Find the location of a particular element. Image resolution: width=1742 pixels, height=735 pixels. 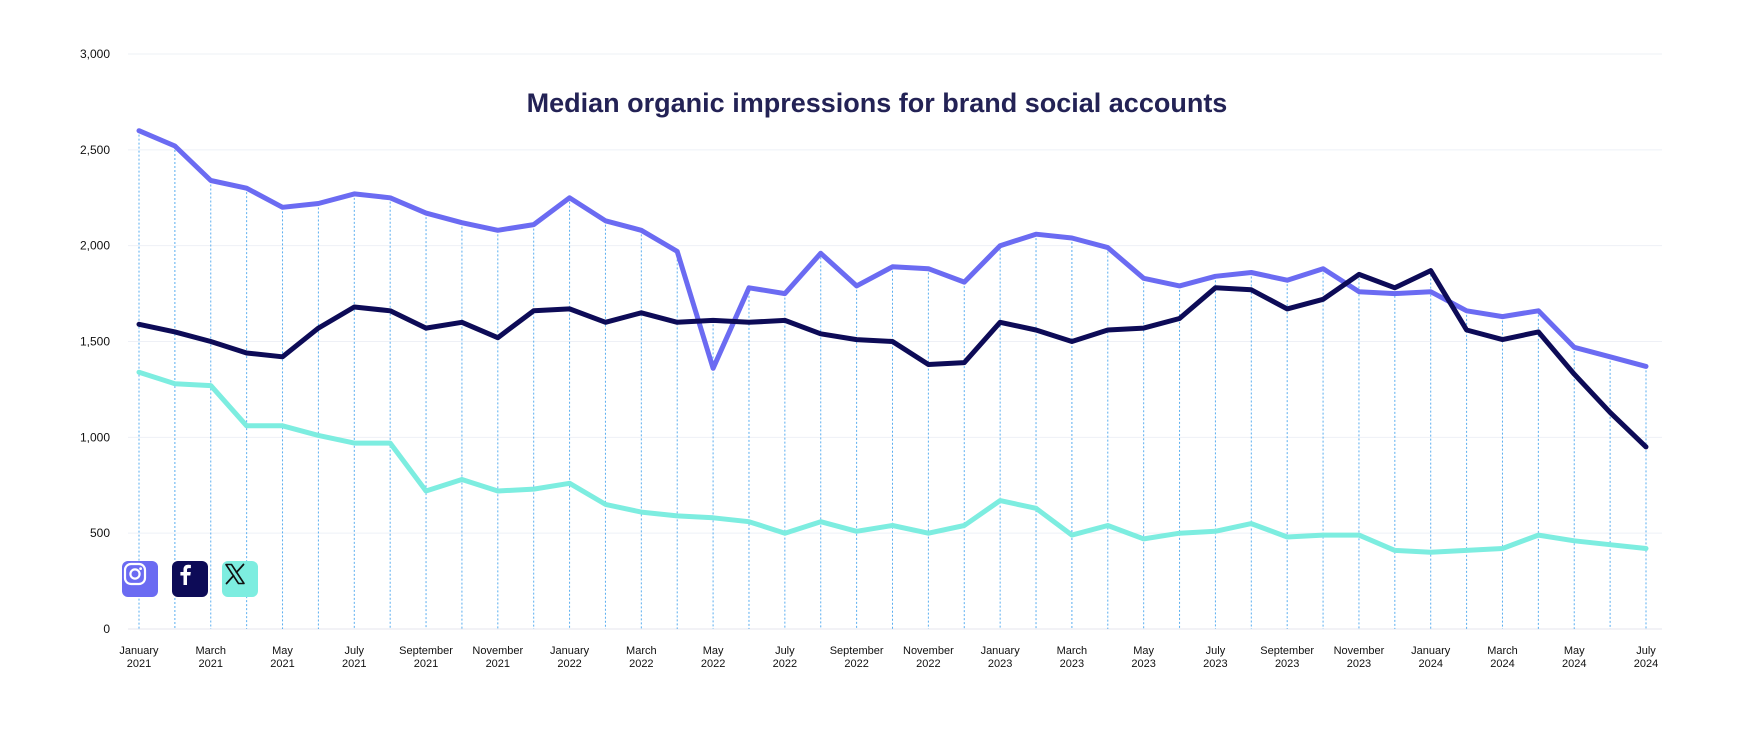

y-tick-label: 3,000 is located at coordinates (95, 54).